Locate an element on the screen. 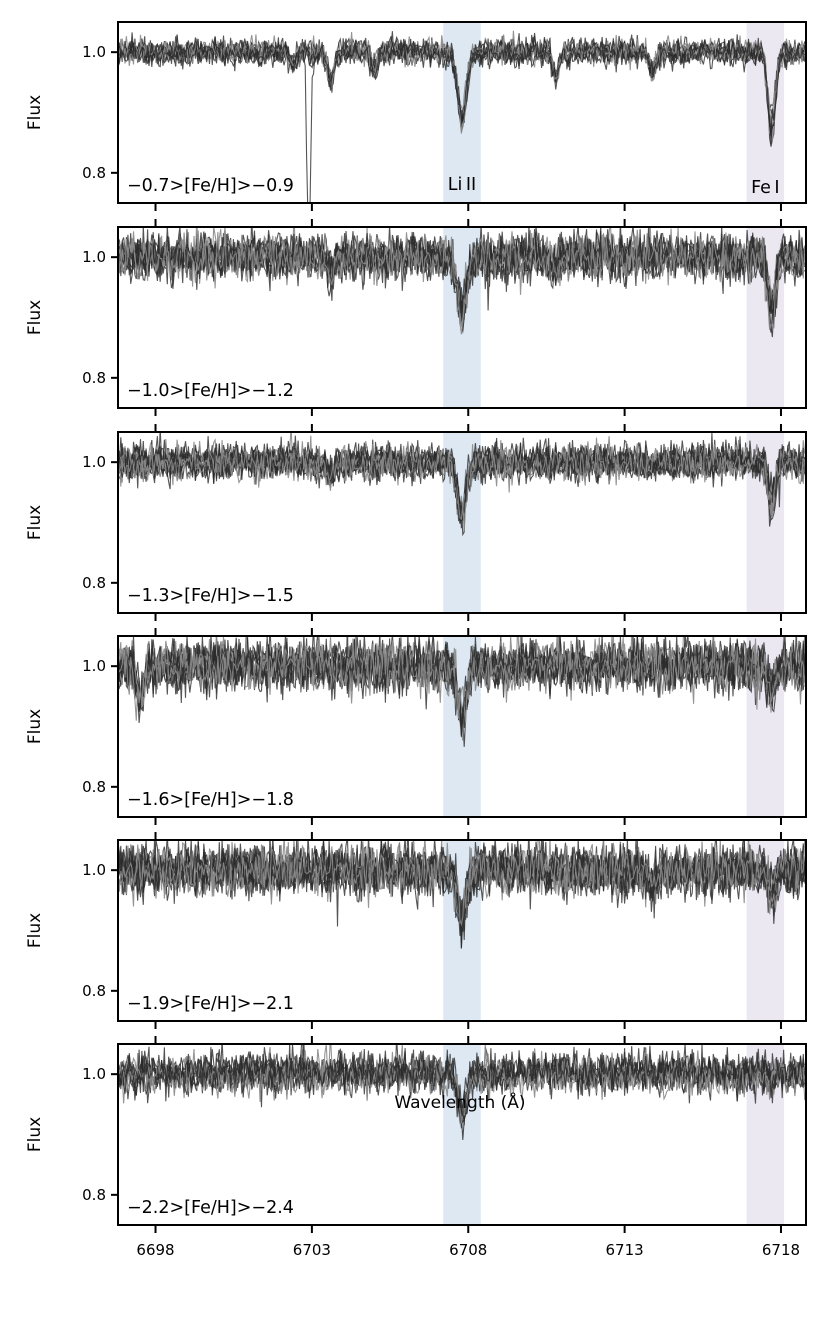 The width and height of the screenshot is (831, 1338). panel-metallicity-label: −1.0>[Fe/H]>−1.2 is located at coordinates (210, 391).